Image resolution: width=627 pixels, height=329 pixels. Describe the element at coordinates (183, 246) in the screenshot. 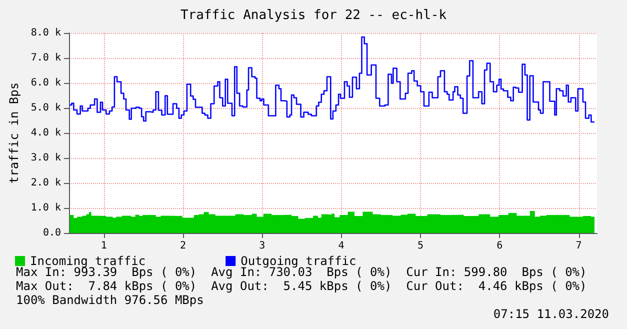

I see `x-tick-label: 2` at that location.